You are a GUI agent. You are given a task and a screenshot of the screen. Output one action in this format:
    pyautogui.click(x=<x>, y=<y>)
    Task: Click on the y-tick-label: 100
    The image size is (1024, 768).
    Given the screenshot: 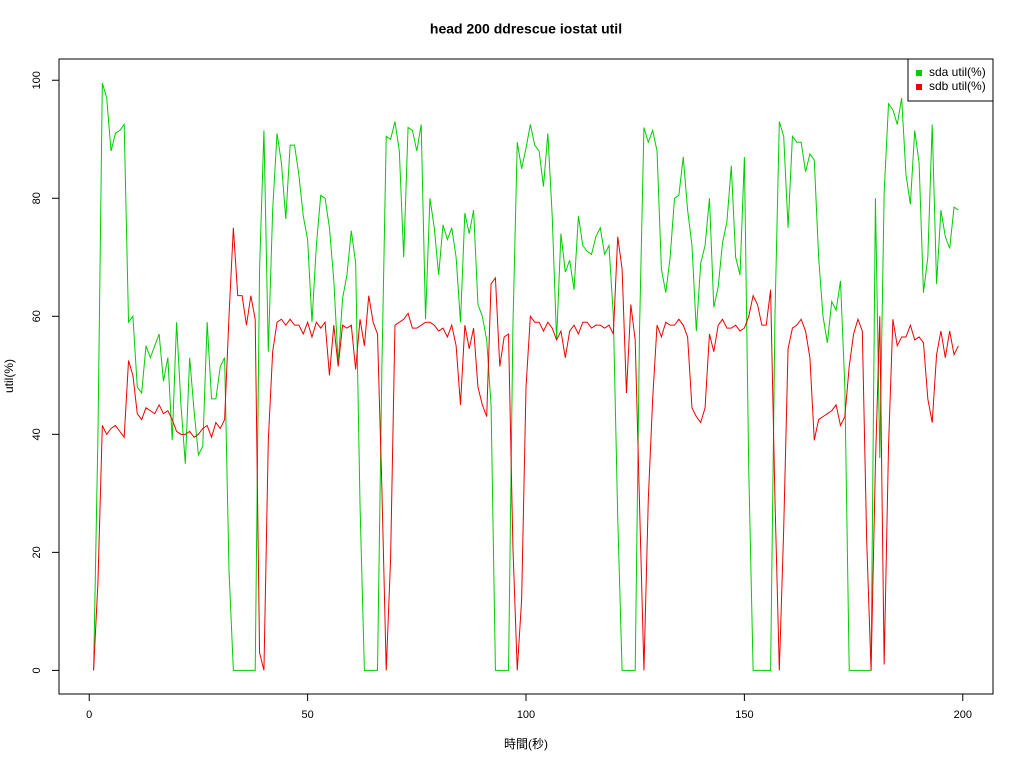 What is the action you would take?
    pyautogui.click(x=37, y=80)
    